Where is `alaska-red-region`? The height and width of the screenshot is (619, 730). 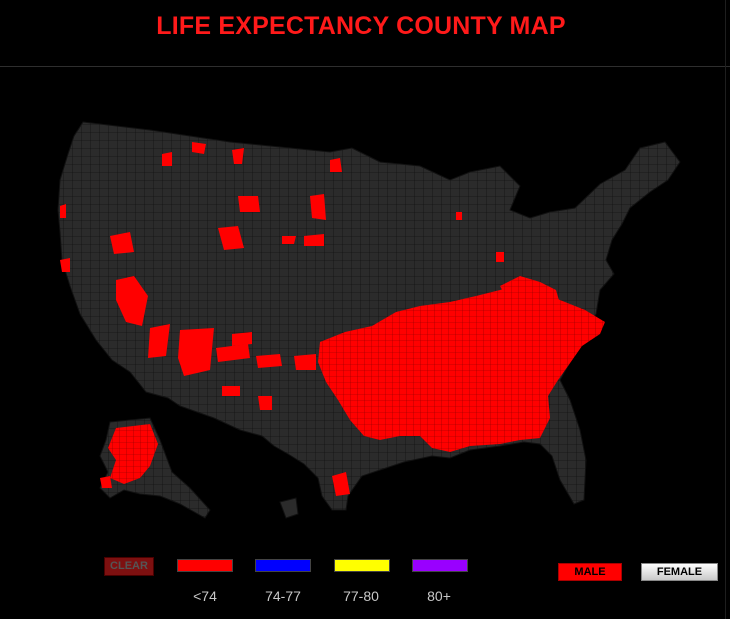 alaska-red-region is located at coordinates (133, 454).